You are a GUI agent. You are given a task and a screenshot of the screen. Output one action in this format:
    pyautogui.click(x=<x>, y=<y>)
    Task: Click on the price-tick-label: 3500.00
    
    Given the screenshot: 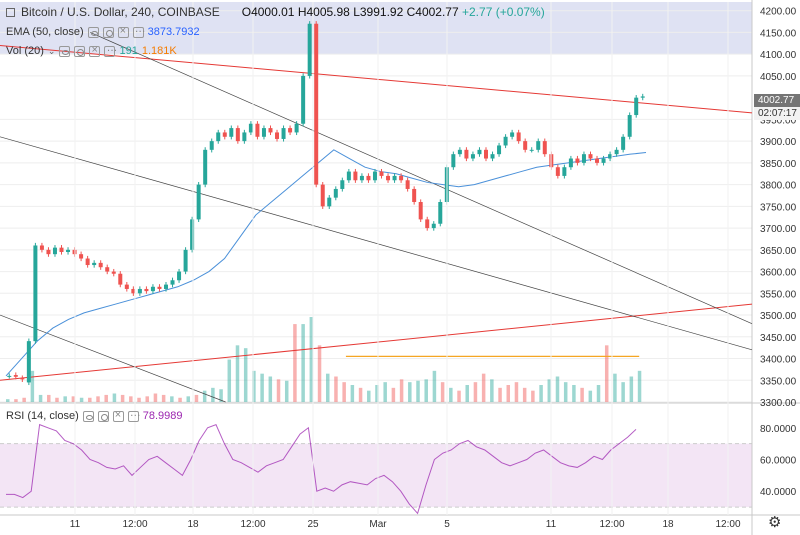 What is the action you would take?
    pyautogui.click(x=778, y=316)
    